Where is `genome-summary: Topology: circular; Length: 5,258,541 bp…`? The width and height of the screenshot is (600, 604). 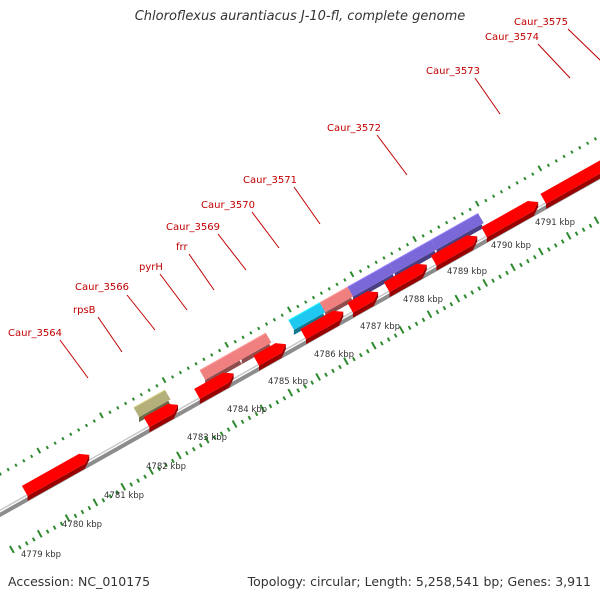
genome-summary: Topology: circular; Length: 5,258,541 bp… is located at coordinates (419, 581).